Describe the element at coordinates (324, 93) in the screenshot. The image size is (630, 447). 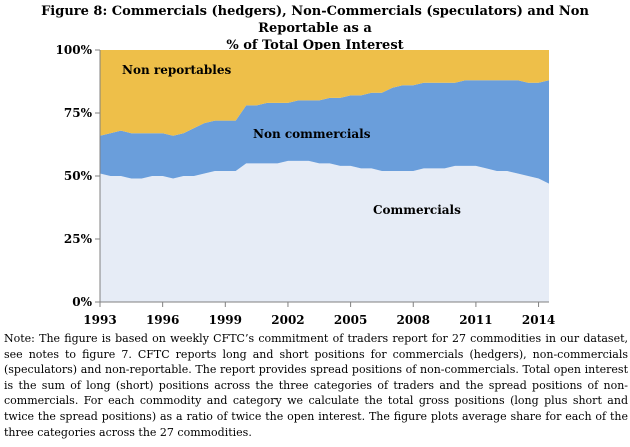
I see `non-reportables-area` at that location.